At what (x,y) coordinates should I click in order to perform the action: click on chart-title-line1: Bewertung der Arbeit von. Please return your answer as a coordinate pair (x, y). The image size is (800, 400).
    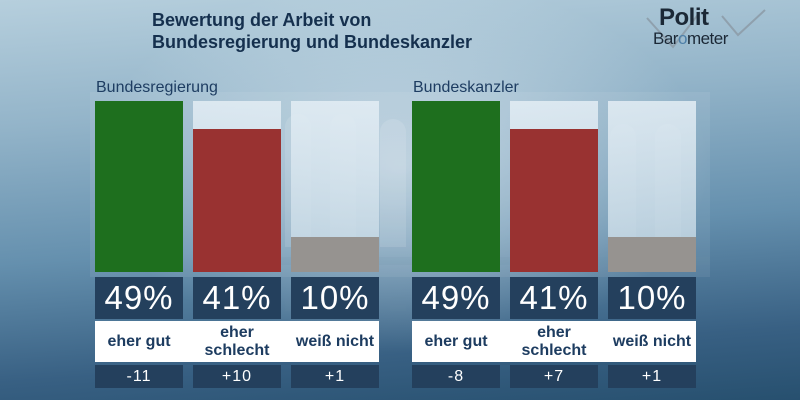
    Looking at the image, I should click on (262, 20).